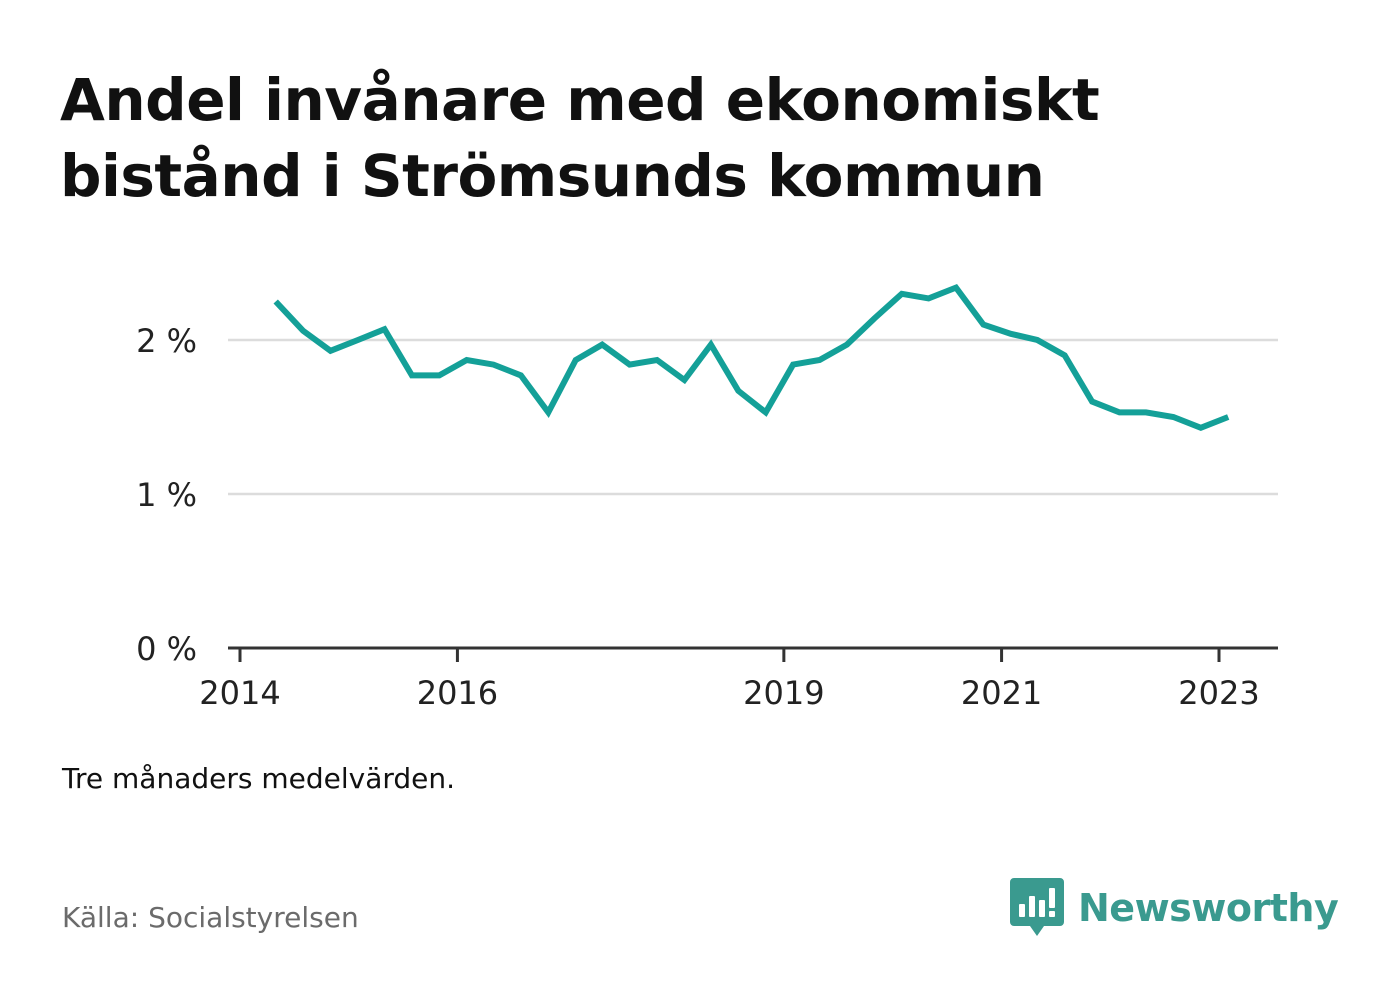  I want to click on x-tick-label-4: 2023, so click(1218, 693).